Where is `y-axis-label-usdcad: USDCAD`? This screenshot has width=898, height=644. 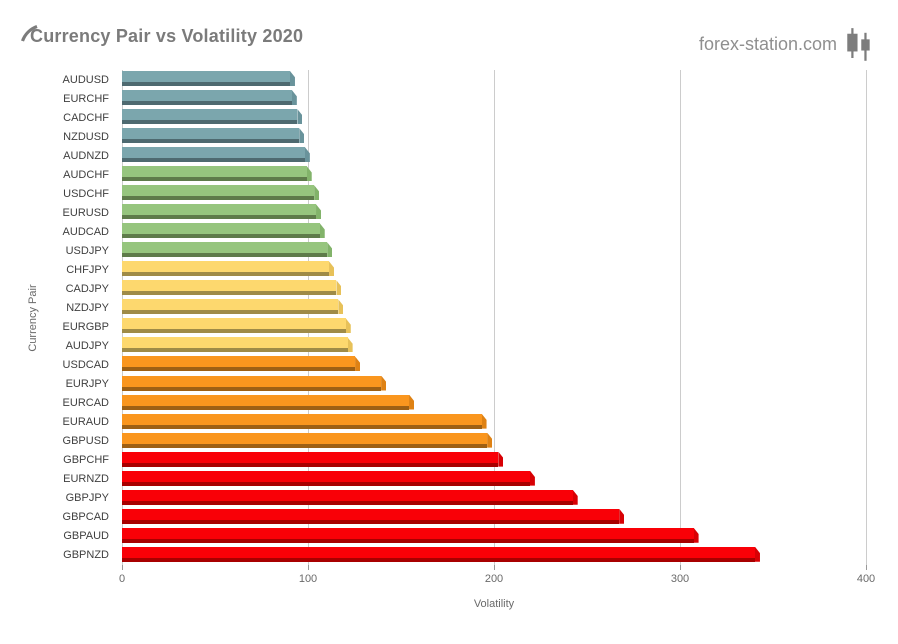
y-axis-label-usdcad: USDCAD is located at coordinates (85, 364).